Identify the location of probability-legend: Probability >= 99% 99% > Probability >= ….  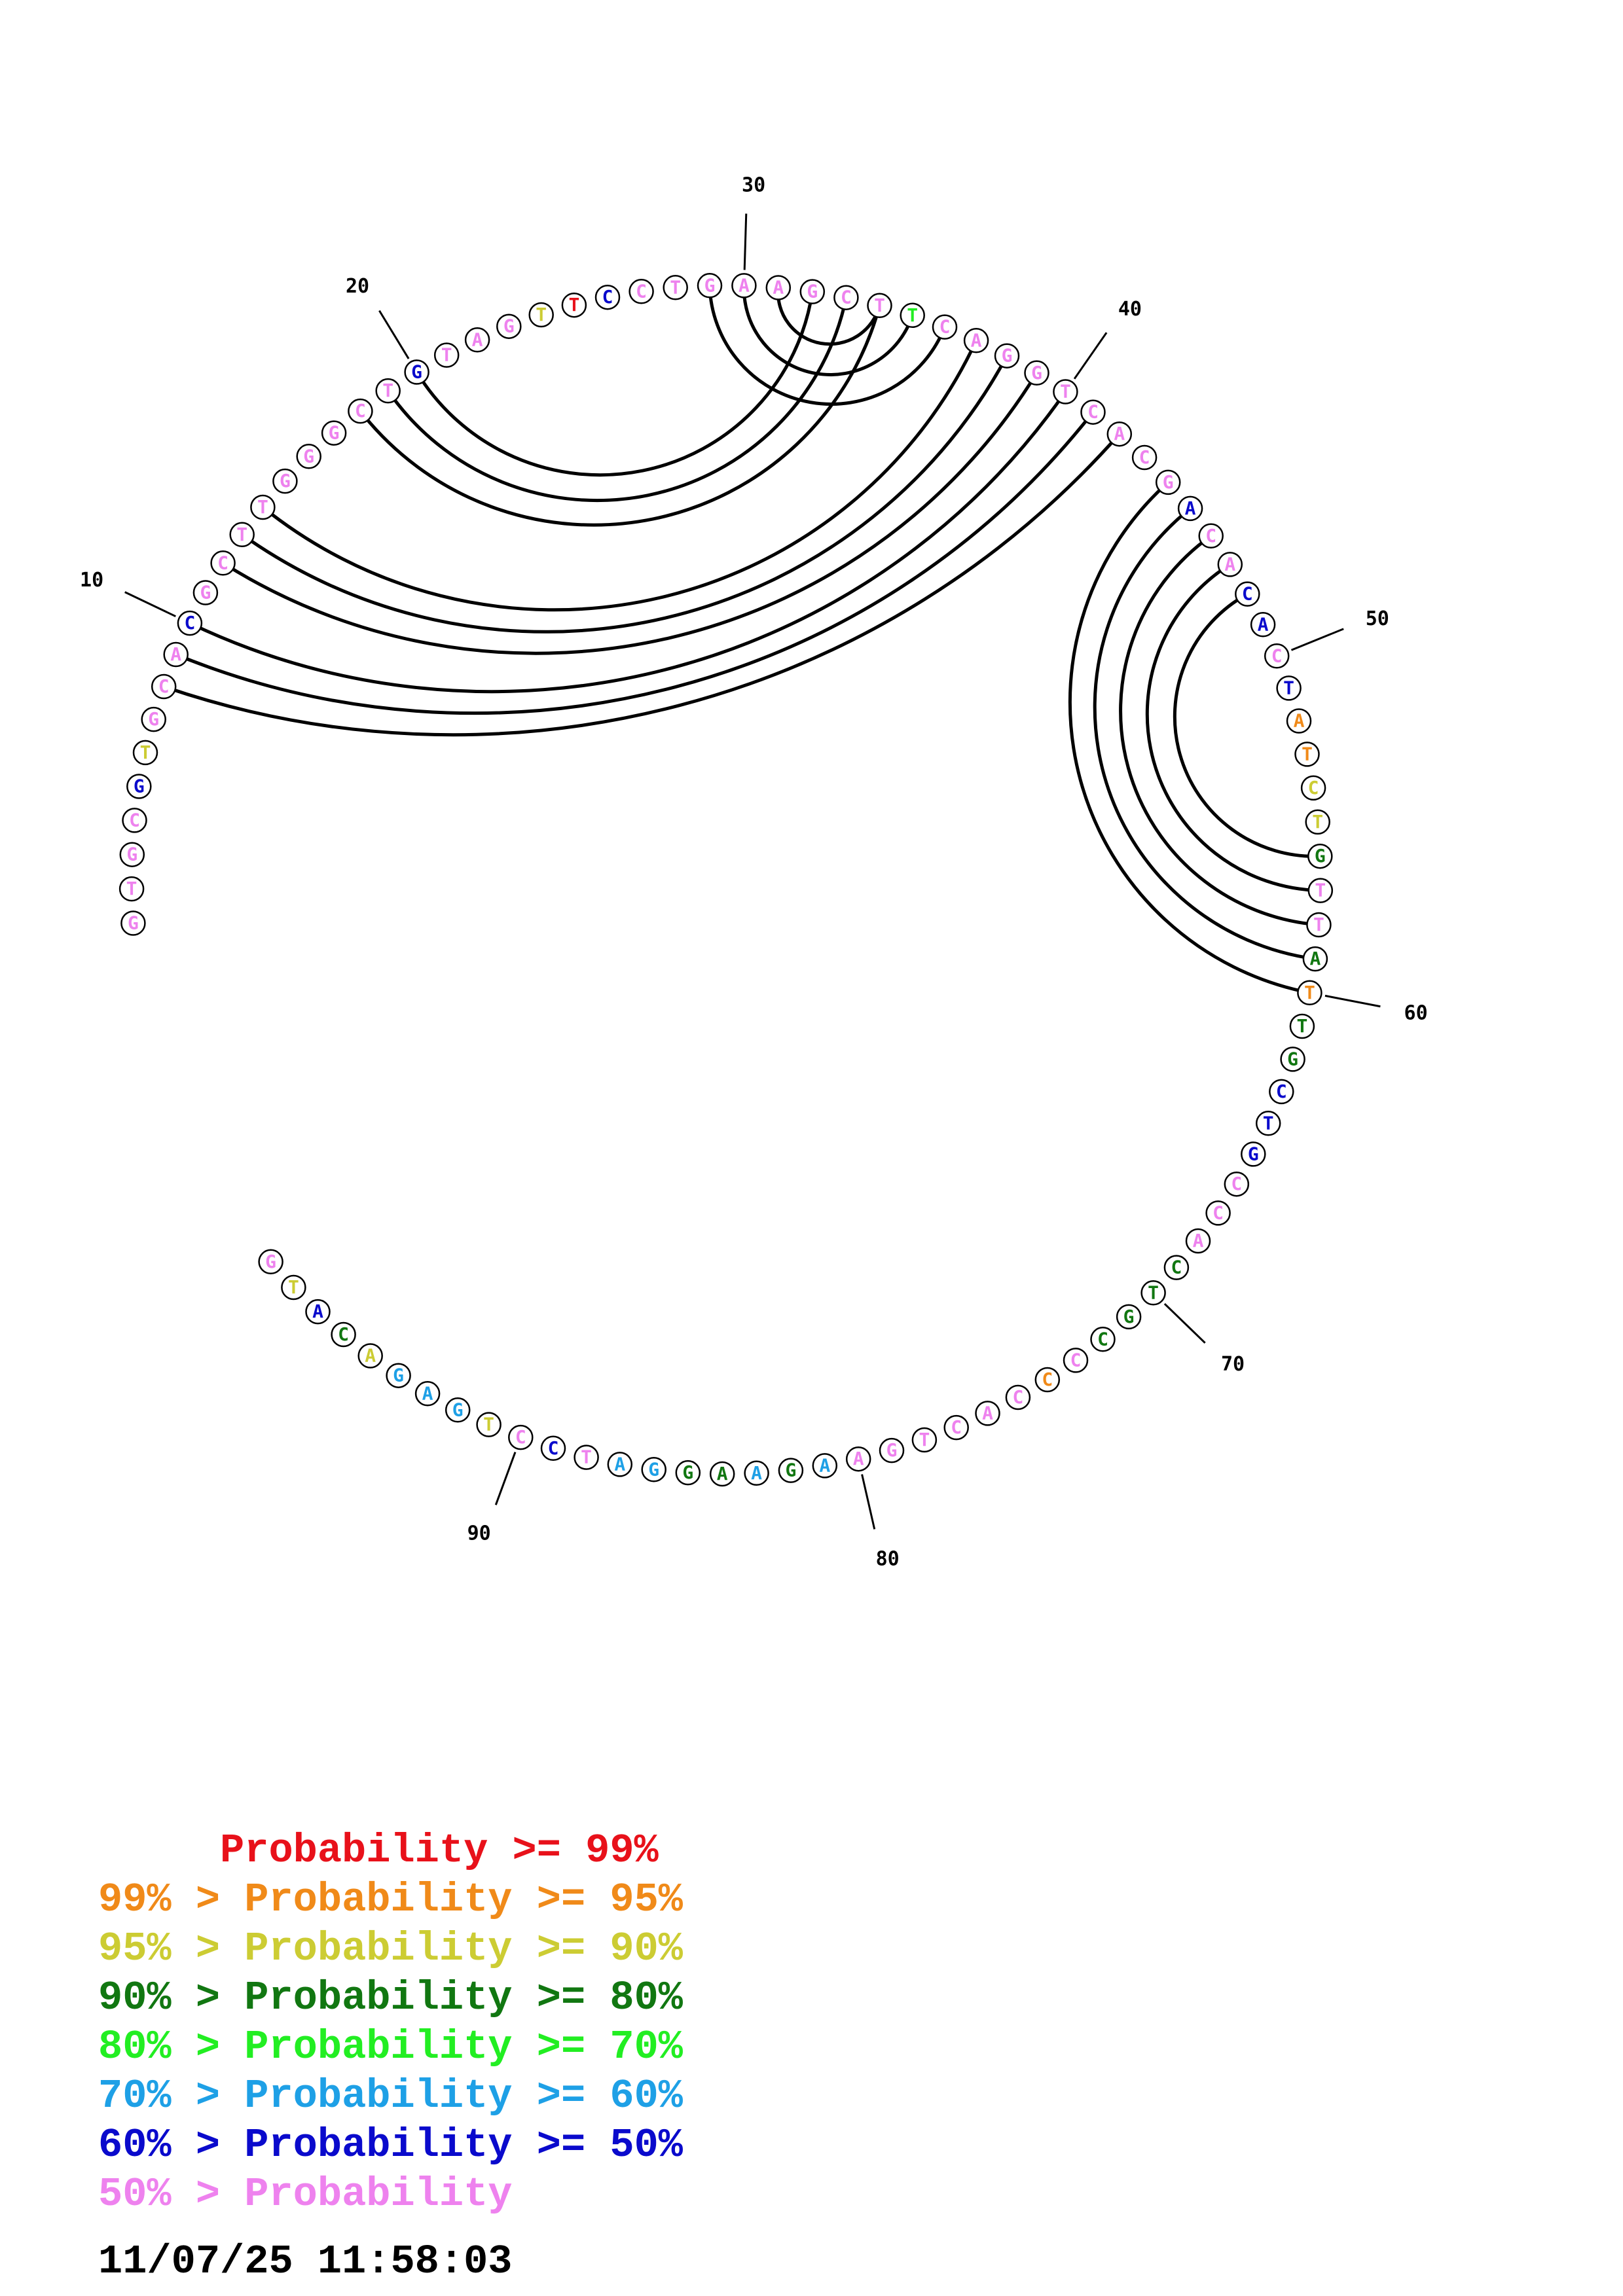
(390, 2022).